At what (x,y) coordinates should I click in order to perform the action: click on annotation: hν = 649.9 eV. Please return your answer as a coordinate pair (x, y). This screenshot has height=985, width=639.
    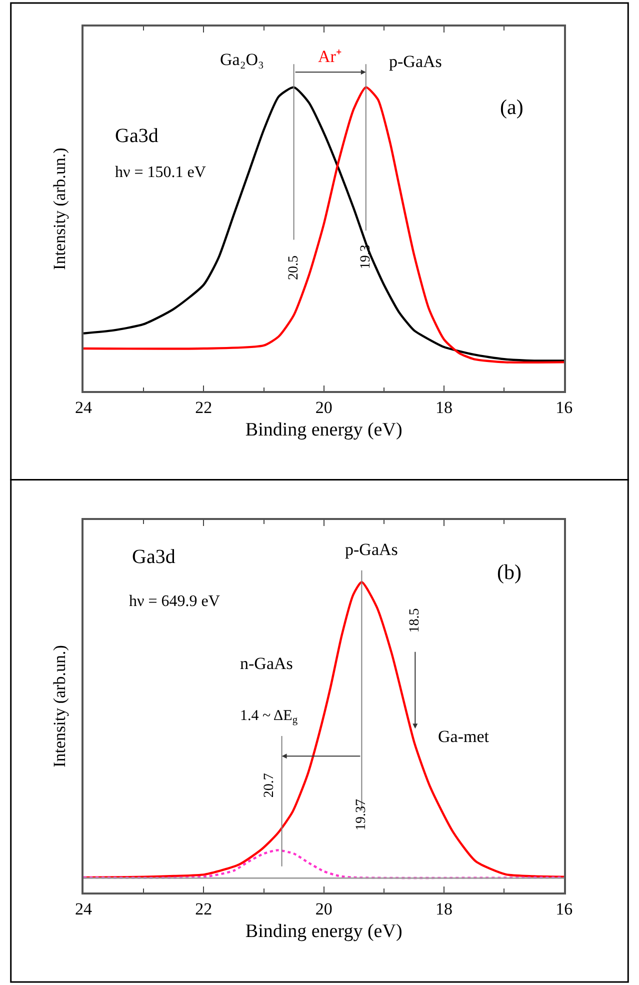
    Looking at the image, I should click on (174, 601).